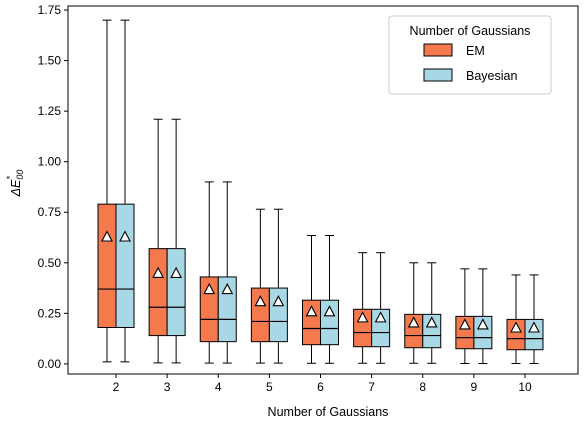 The height and width of the screenshot is (423, 587). I want to click on x-tick-label: 4, so click(218, 387).